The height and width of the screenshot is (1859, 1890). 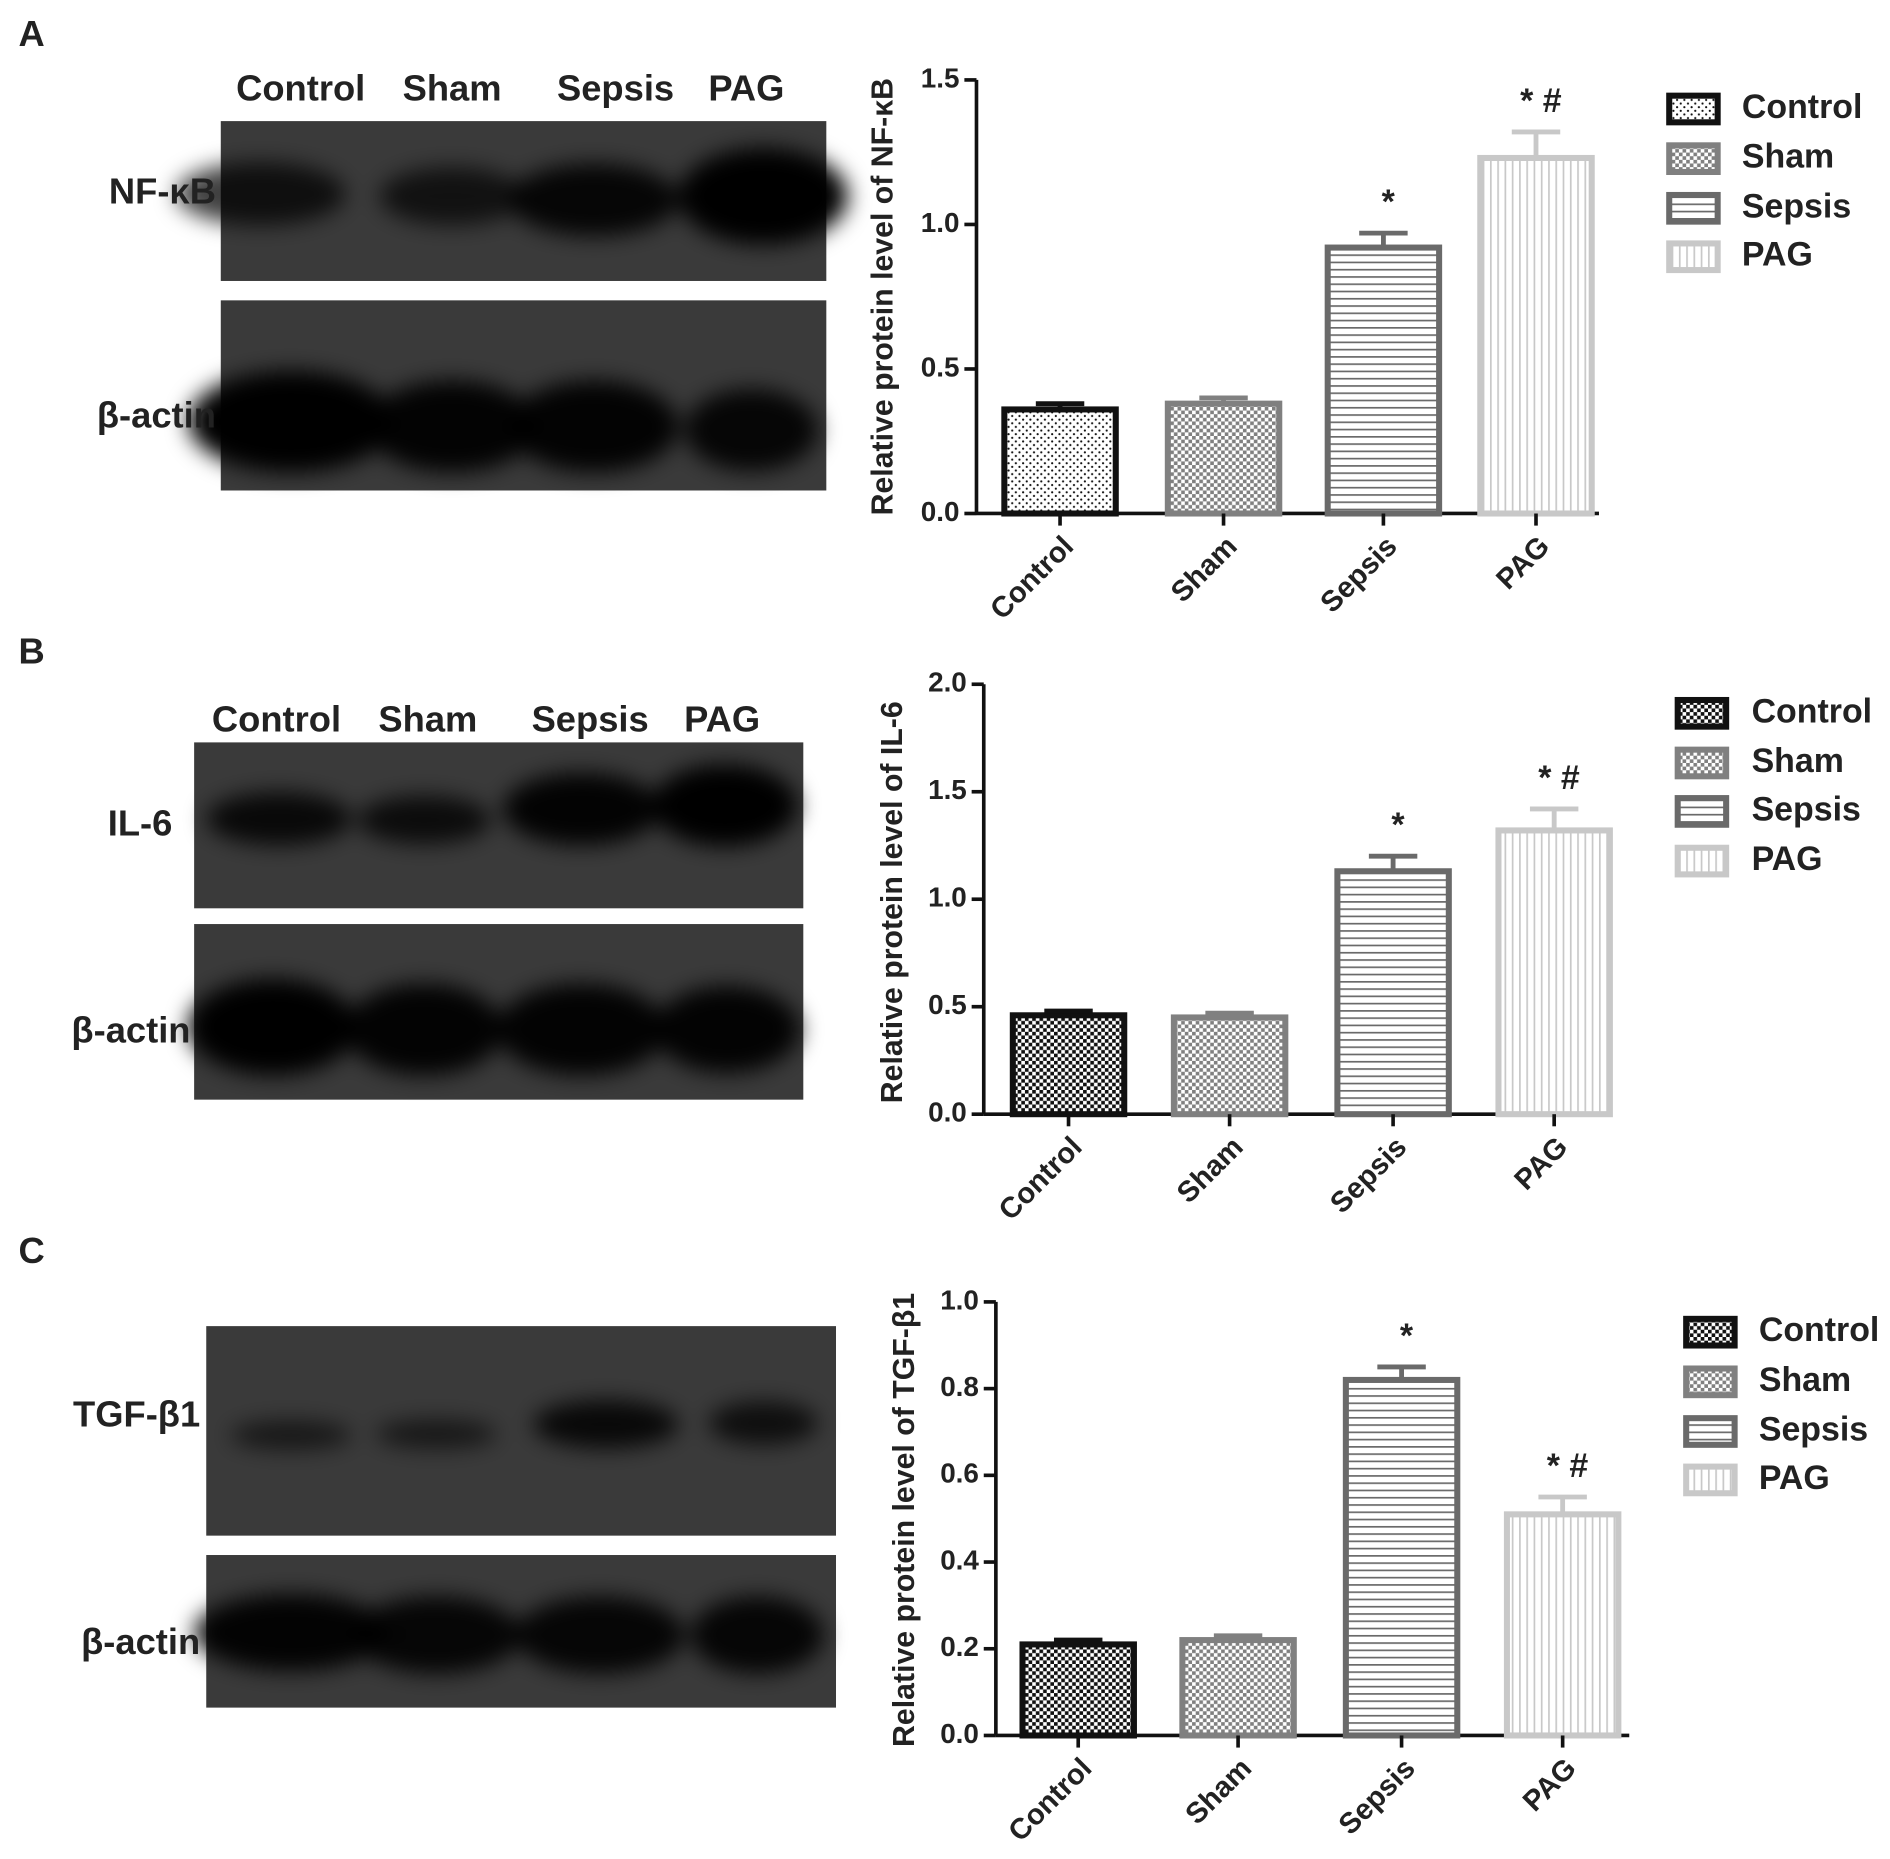 I want to click on panel-letter: A, so click(x=32, y=33).